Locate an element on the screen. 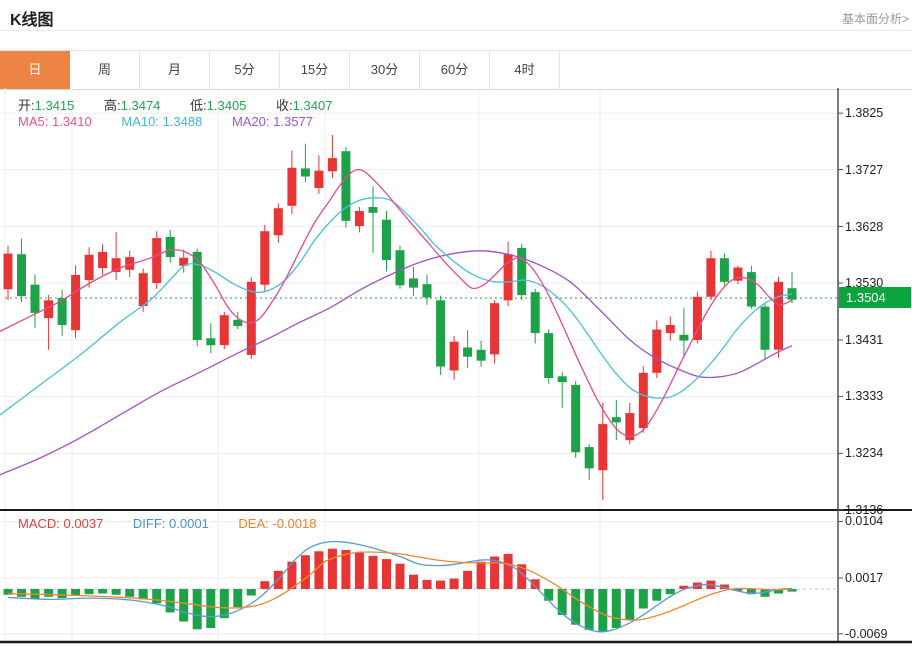 This screenshot has height=646, width=912. tab-日: 日 is located at coordinates (35, 70).